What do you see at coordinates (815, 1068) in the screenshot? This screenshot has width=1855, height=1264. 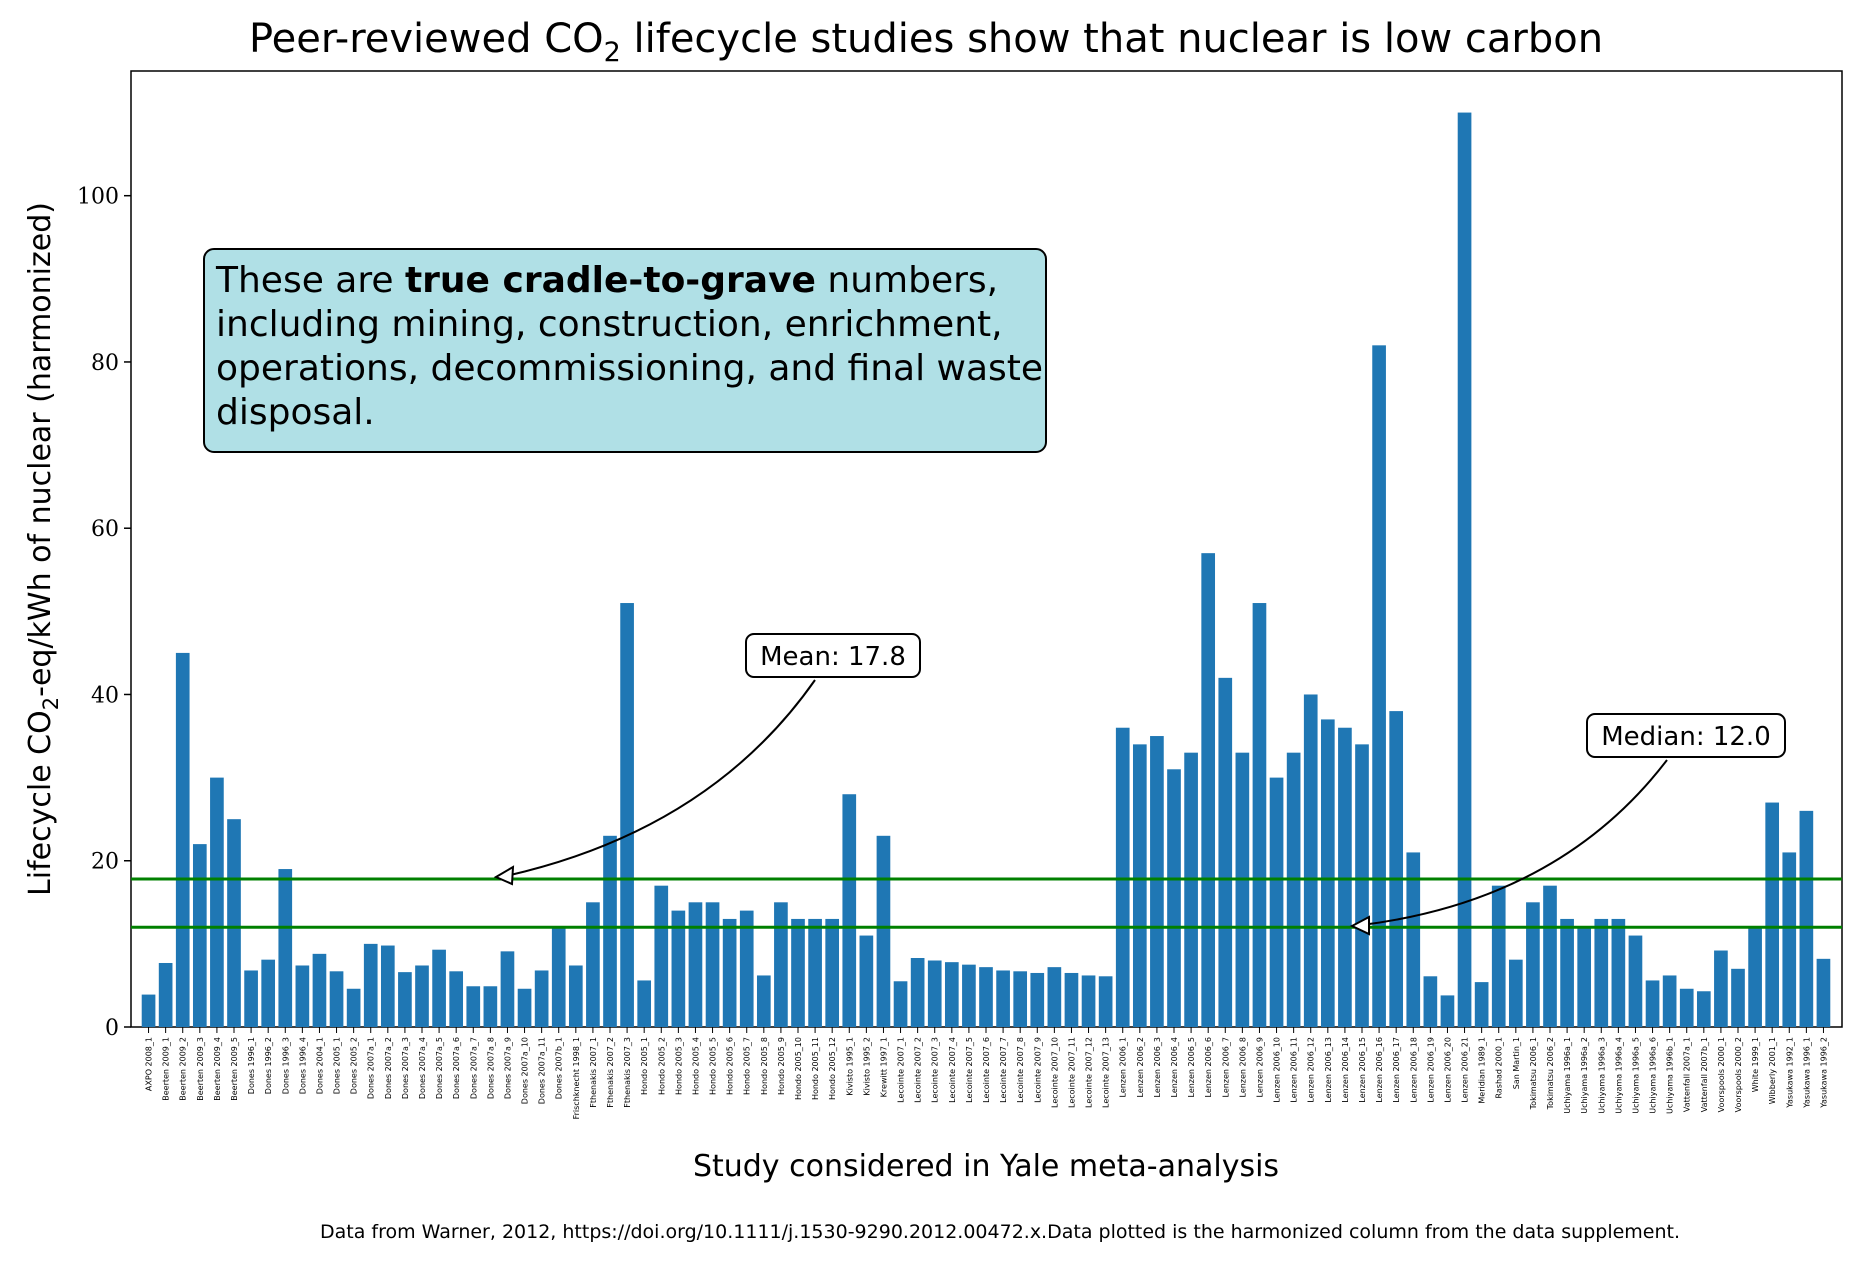 I see `x-tick-label: Hondo 2005_11` at bounding box center [815, 1068].